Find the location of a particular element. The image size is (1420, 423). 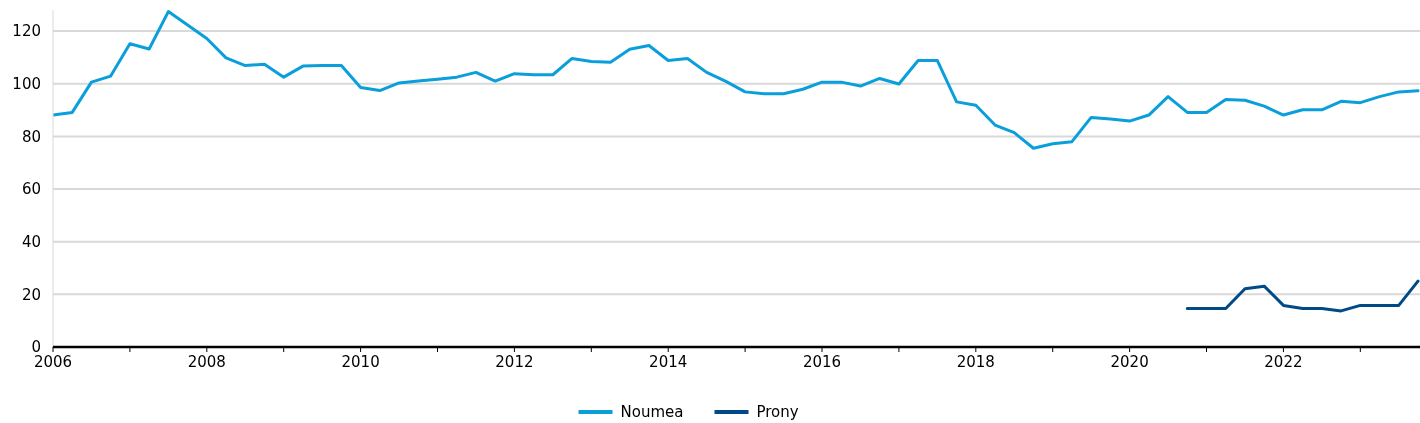

x-tick-label: 2020 is located at coordinates (1129, 362).